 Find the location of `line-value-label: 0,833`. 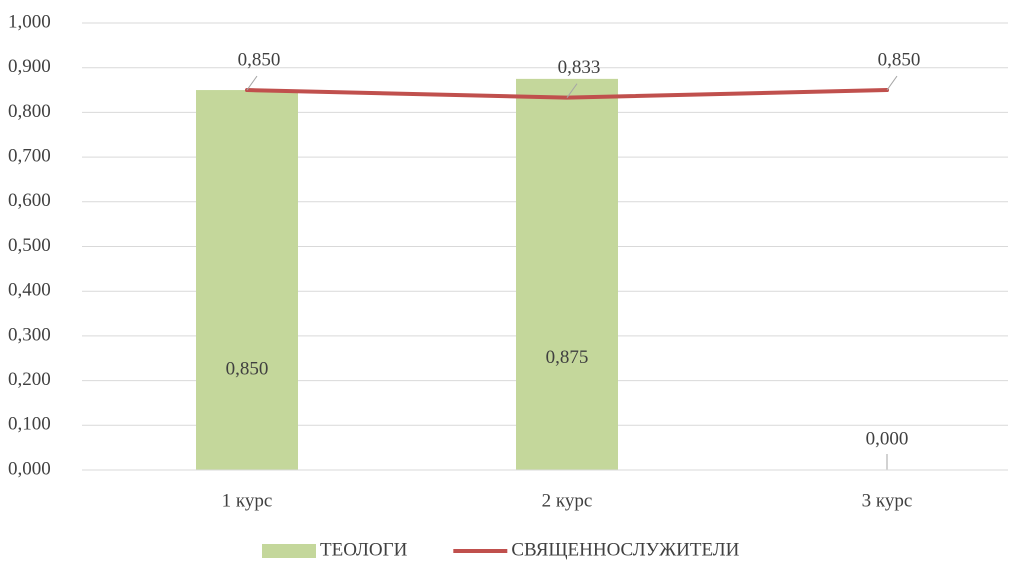

line-value-label: 0,833 is located at coordinates (579, 67).